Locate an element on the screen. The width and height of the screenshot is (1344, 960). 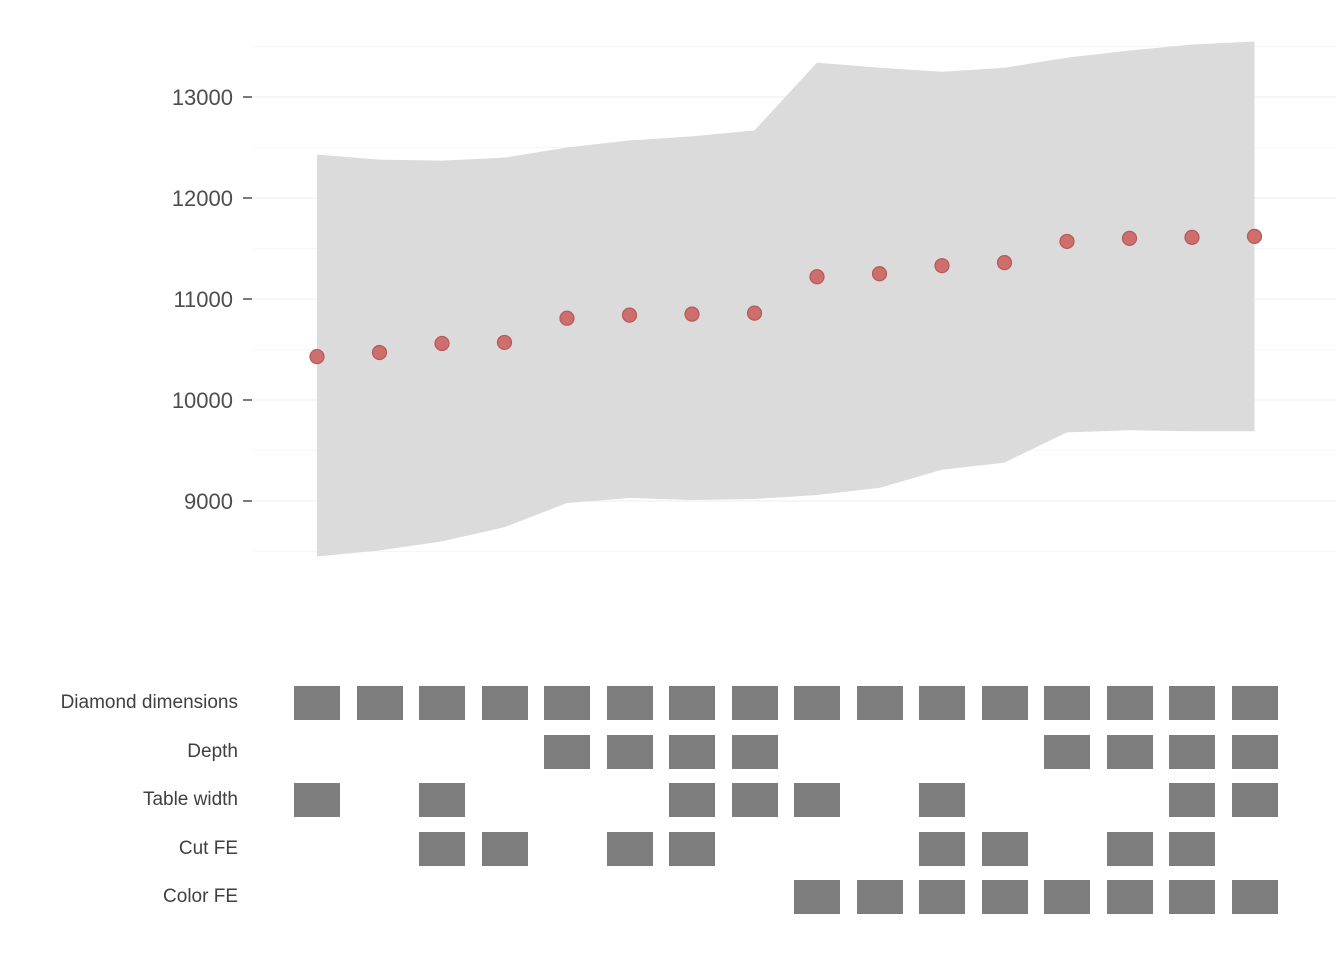
matrix-row-label: Table width is located at coordinates (190, 799).